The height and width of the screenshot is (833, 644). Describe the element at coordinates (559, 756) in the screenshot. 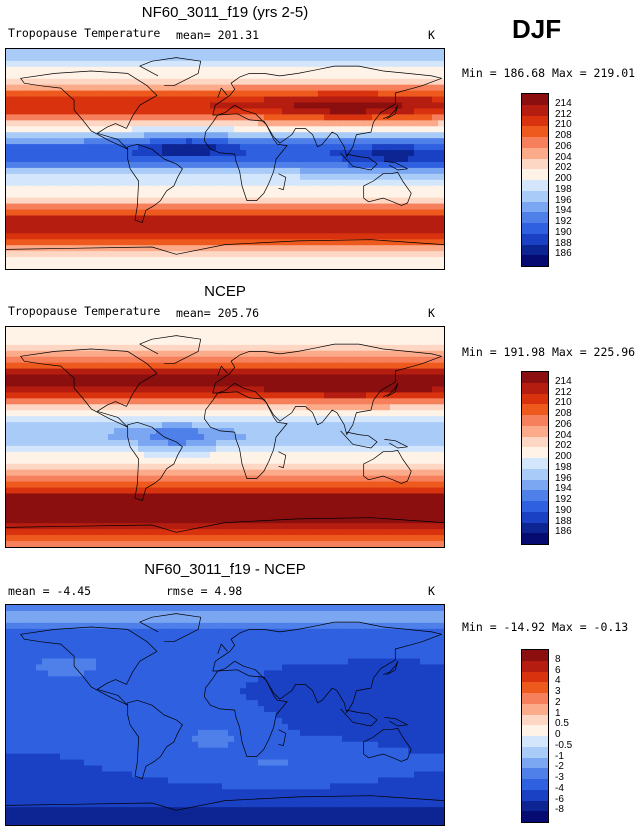

I see `colorbar-tick-label: -1` at that location.